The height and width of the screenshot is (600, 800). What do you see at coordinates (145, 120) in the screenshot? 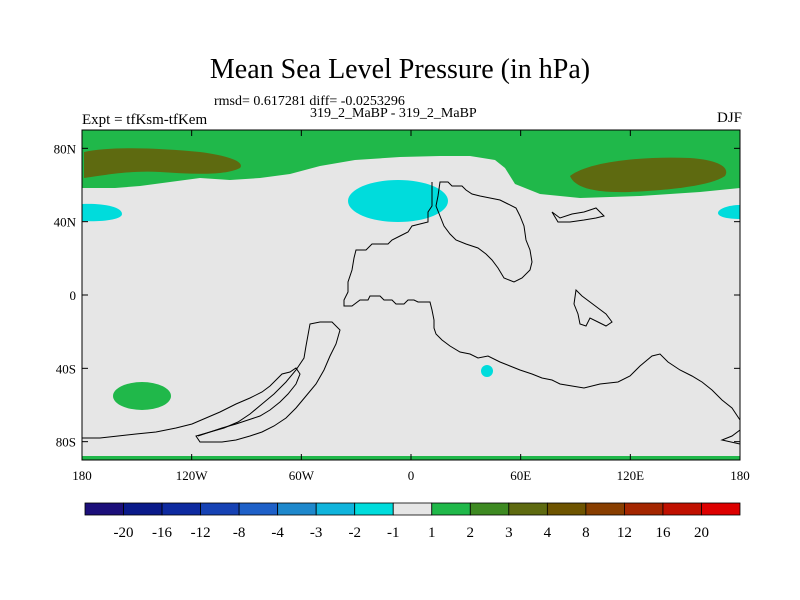
I see `experiment-label: Expt = tfKsm-tfKem` at bounding box center [145, 120].